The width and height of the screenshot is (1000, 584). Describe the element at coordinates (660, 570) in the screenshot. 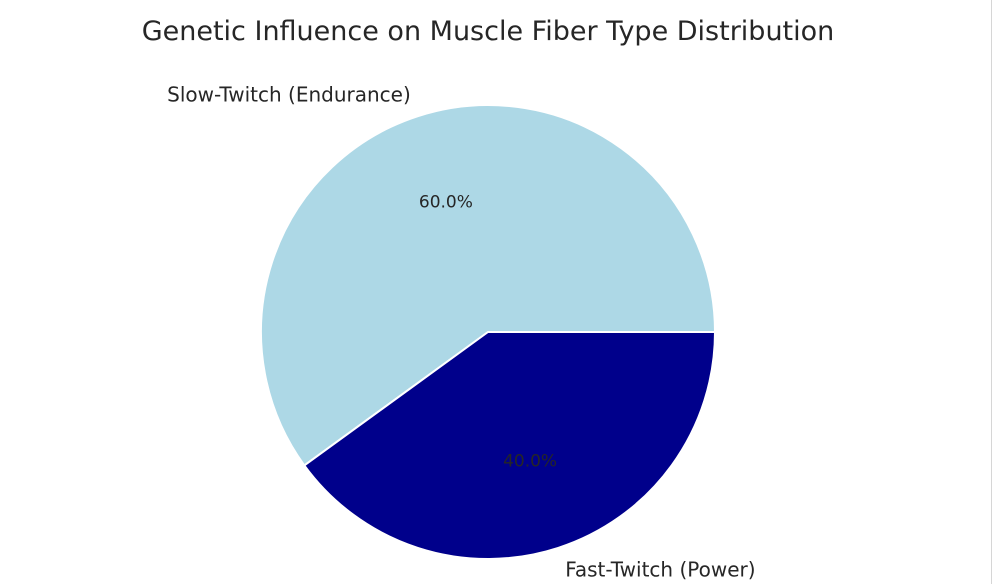

I see `slice-label-2: Fast-Twitch (Power)` at that location.